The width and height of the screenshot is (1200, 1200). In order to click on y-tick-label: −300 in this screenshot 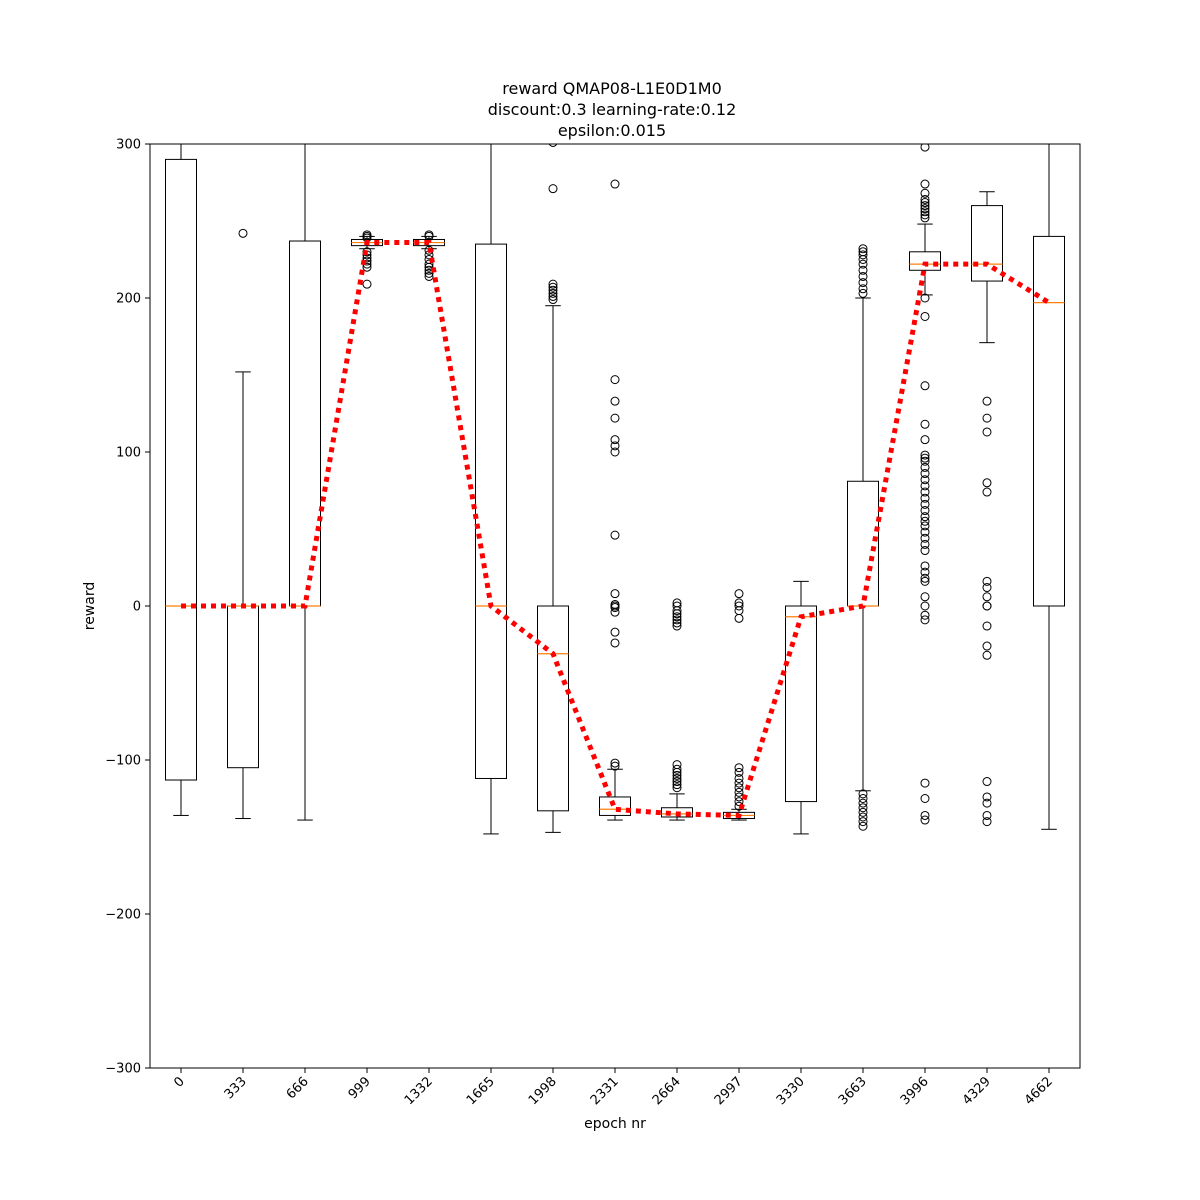, I will do `click(123, 1069)`.